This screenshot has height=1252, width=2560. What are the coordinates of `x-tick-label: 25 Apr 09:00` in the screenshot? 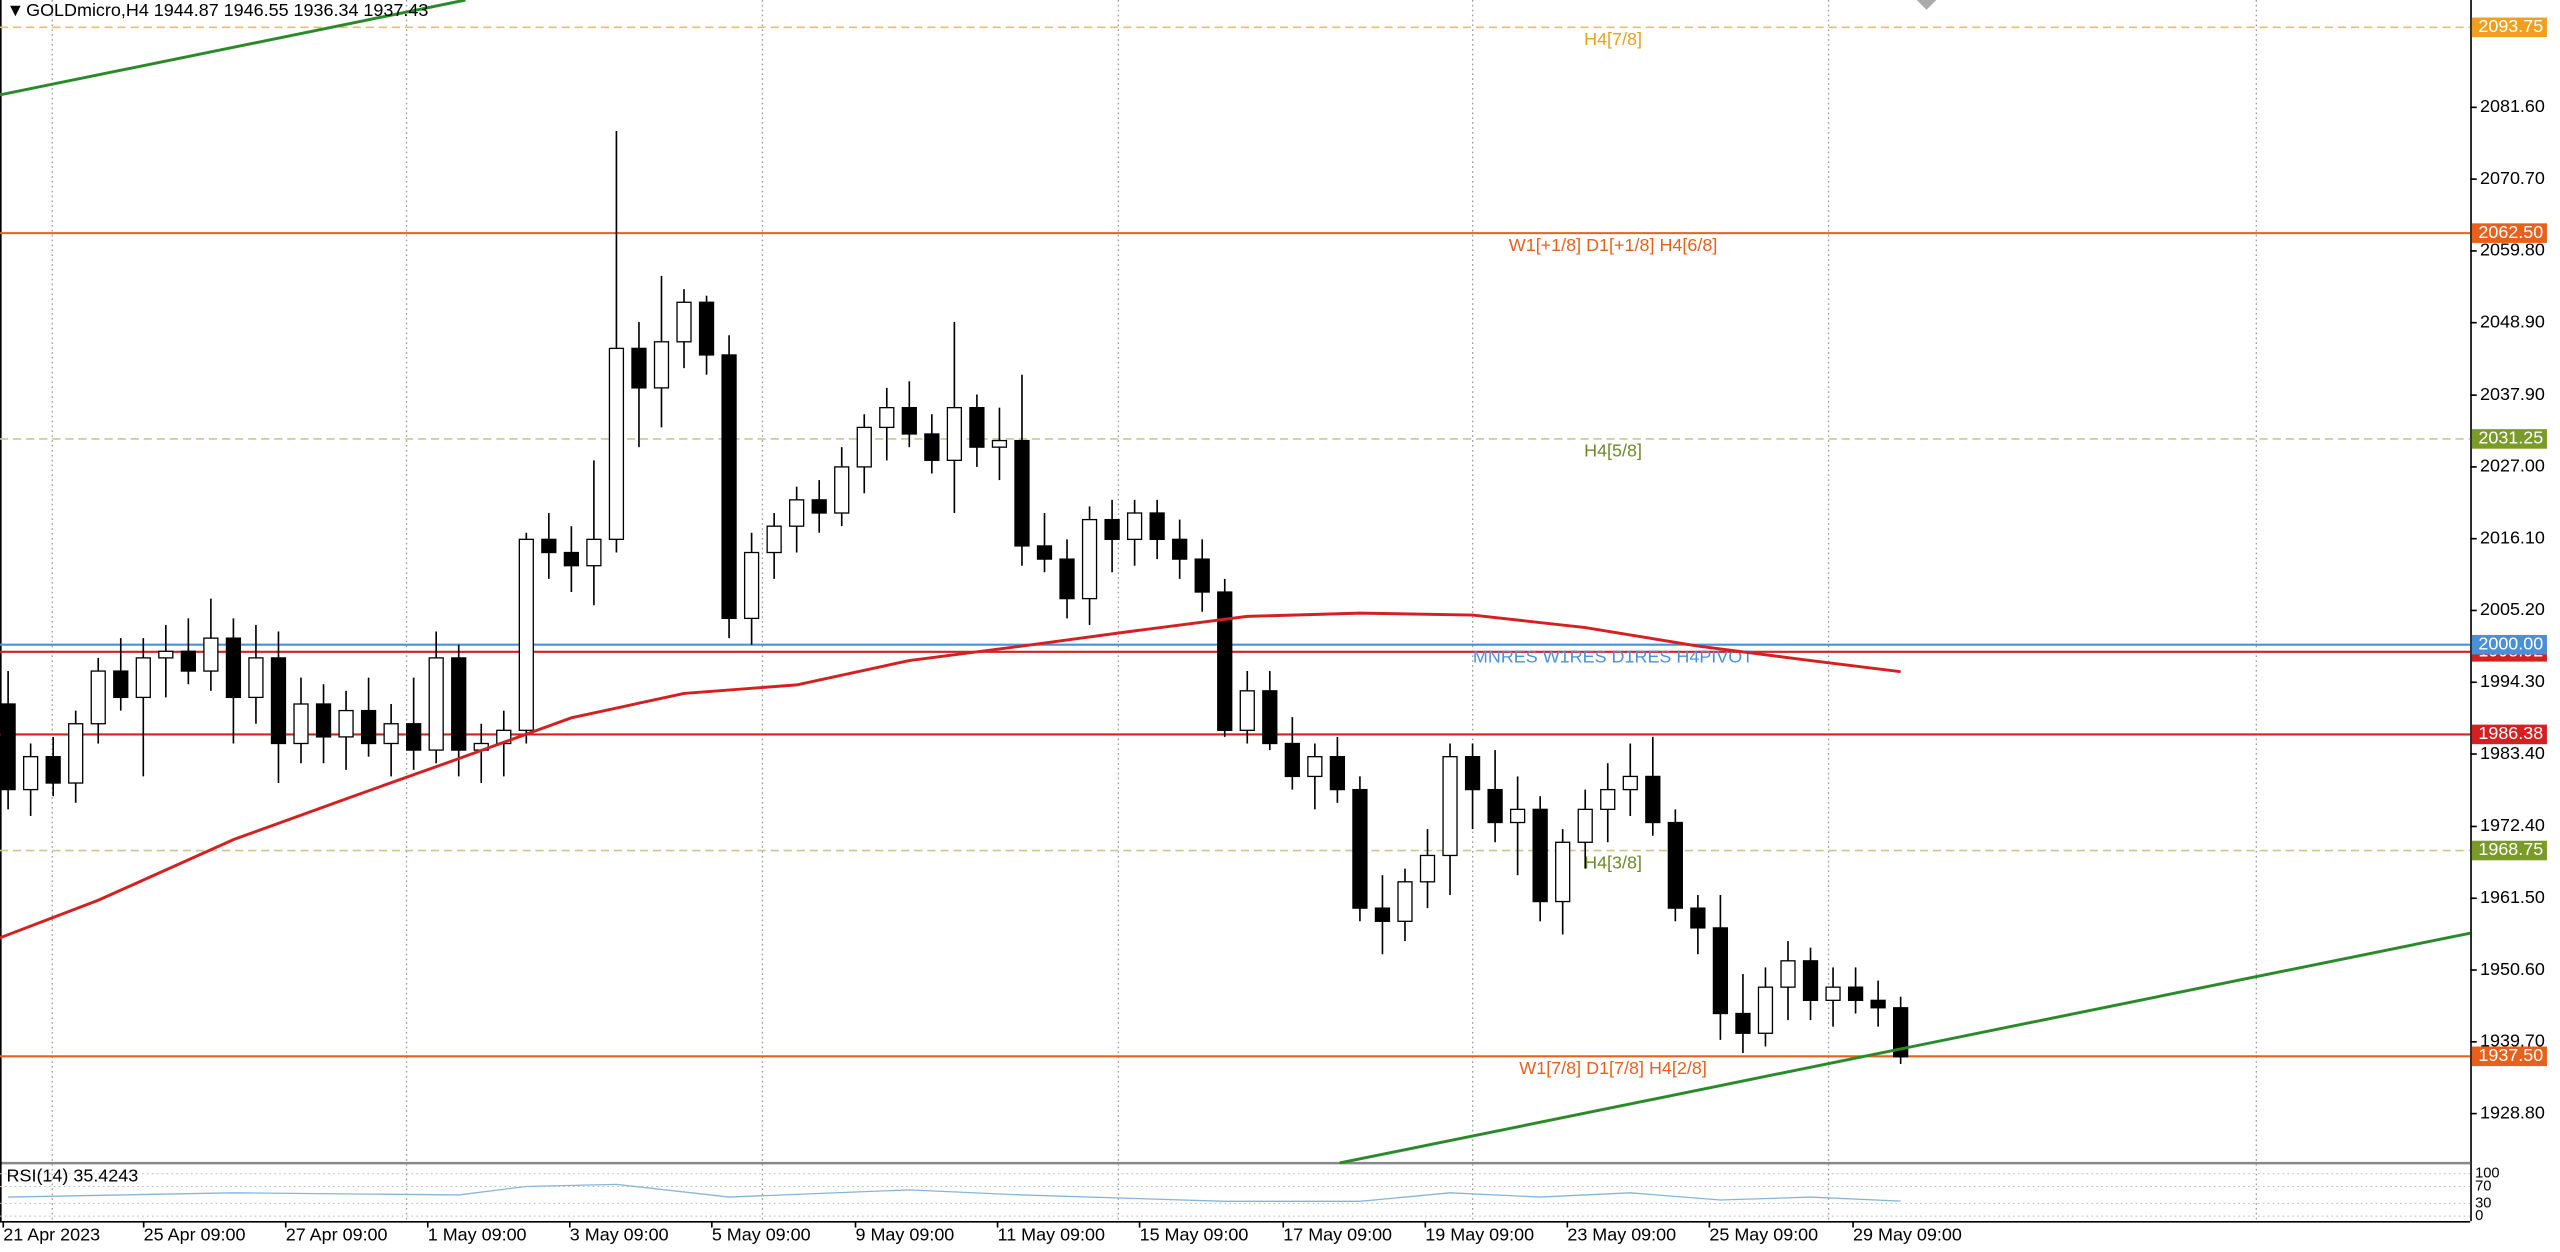 It's located at (195, 1234).